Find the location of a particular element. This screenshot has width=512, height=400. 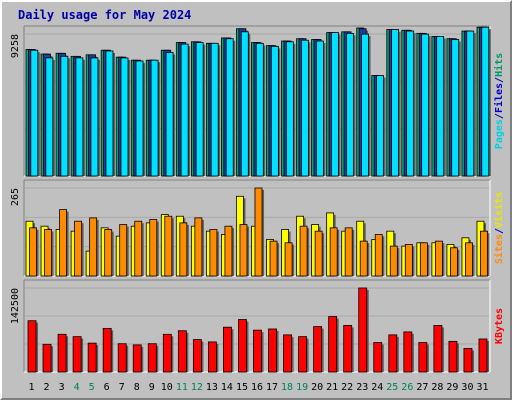

bar-top-pages-16-body is located at coordinates (259, 109).